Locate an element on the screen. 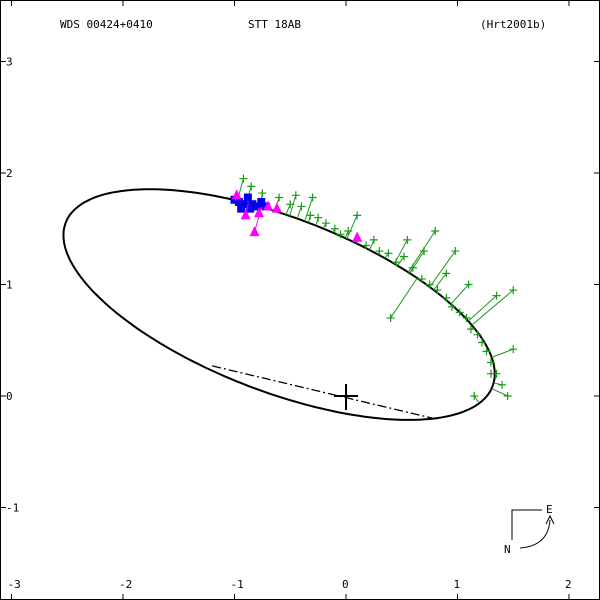  y-tick-label: 1 is located at coordinates (9, 285).